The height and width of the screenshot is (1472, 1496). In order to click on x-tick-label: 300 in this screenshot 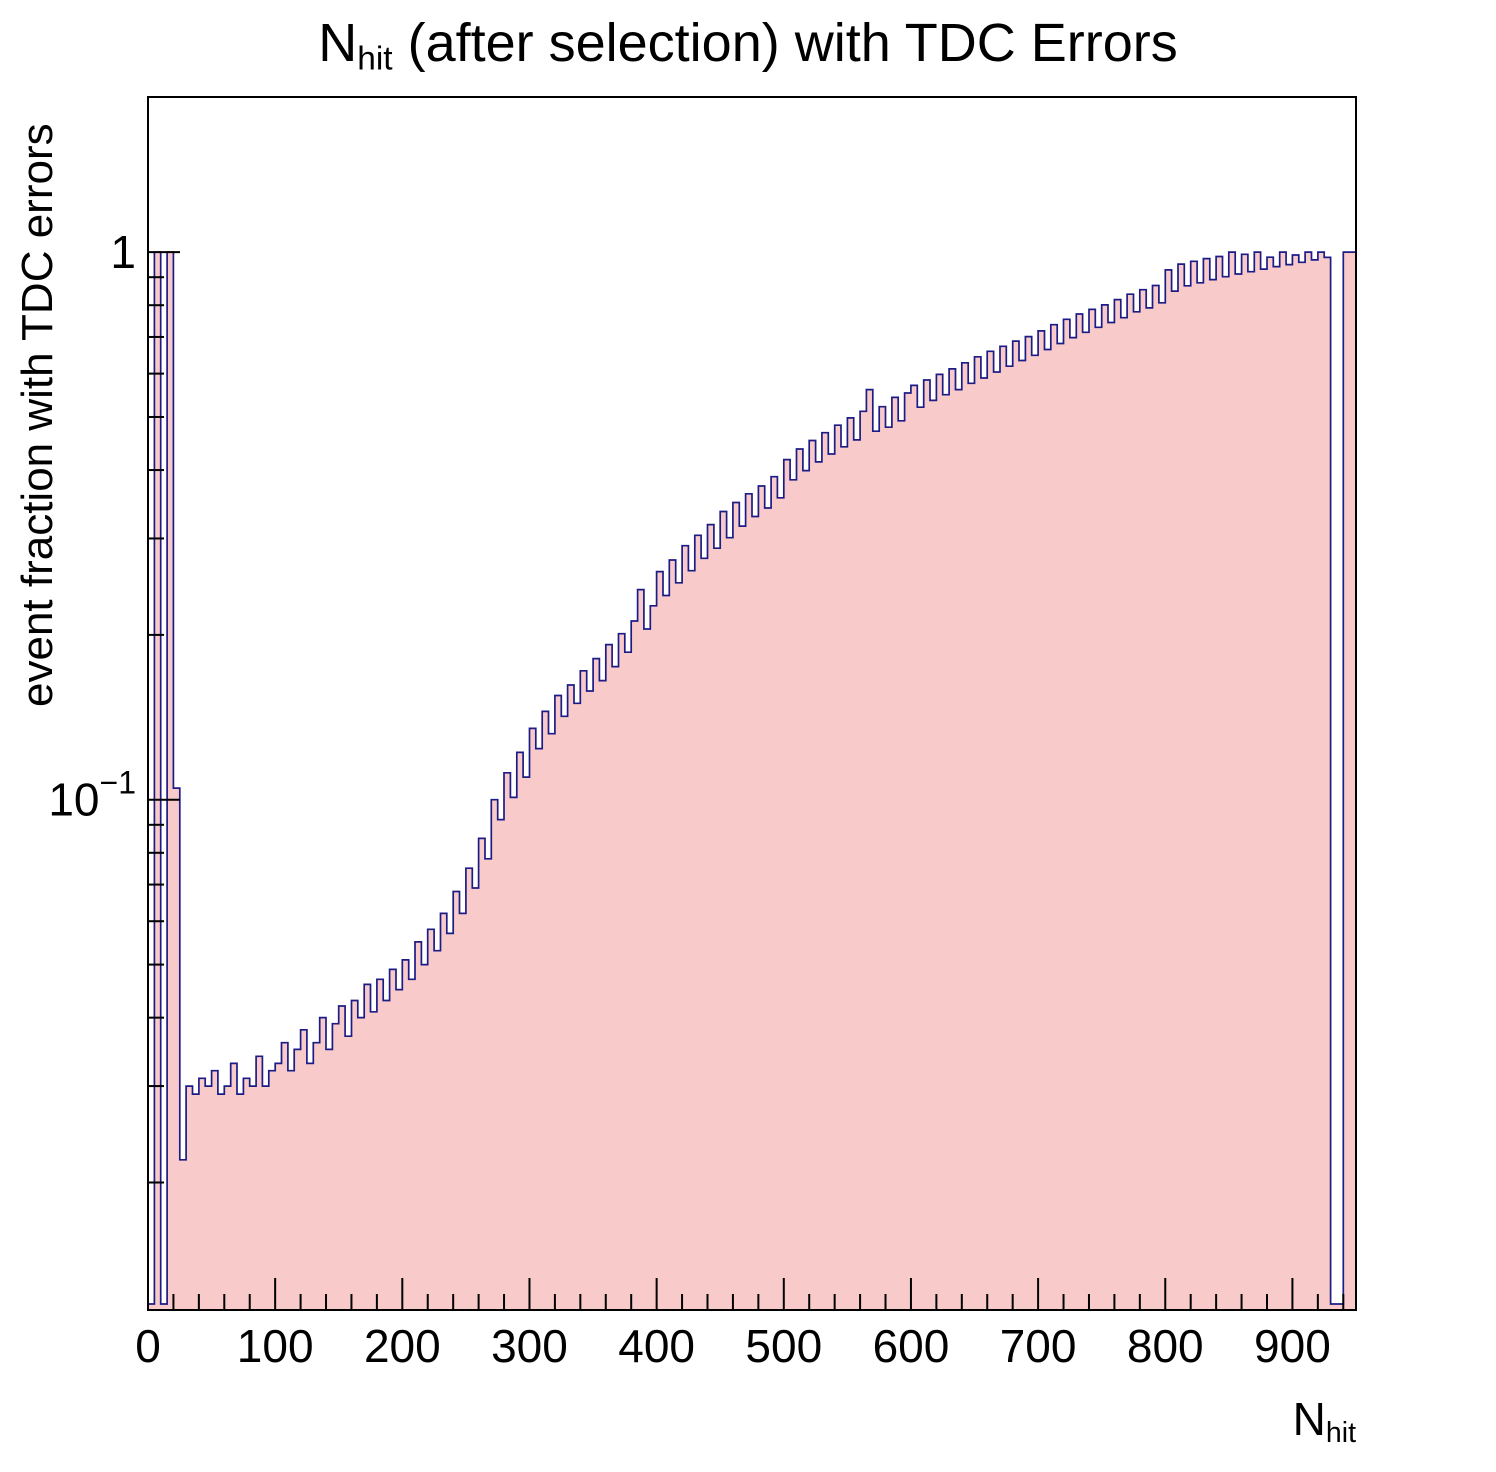, I will do `click(529, 1346)`.